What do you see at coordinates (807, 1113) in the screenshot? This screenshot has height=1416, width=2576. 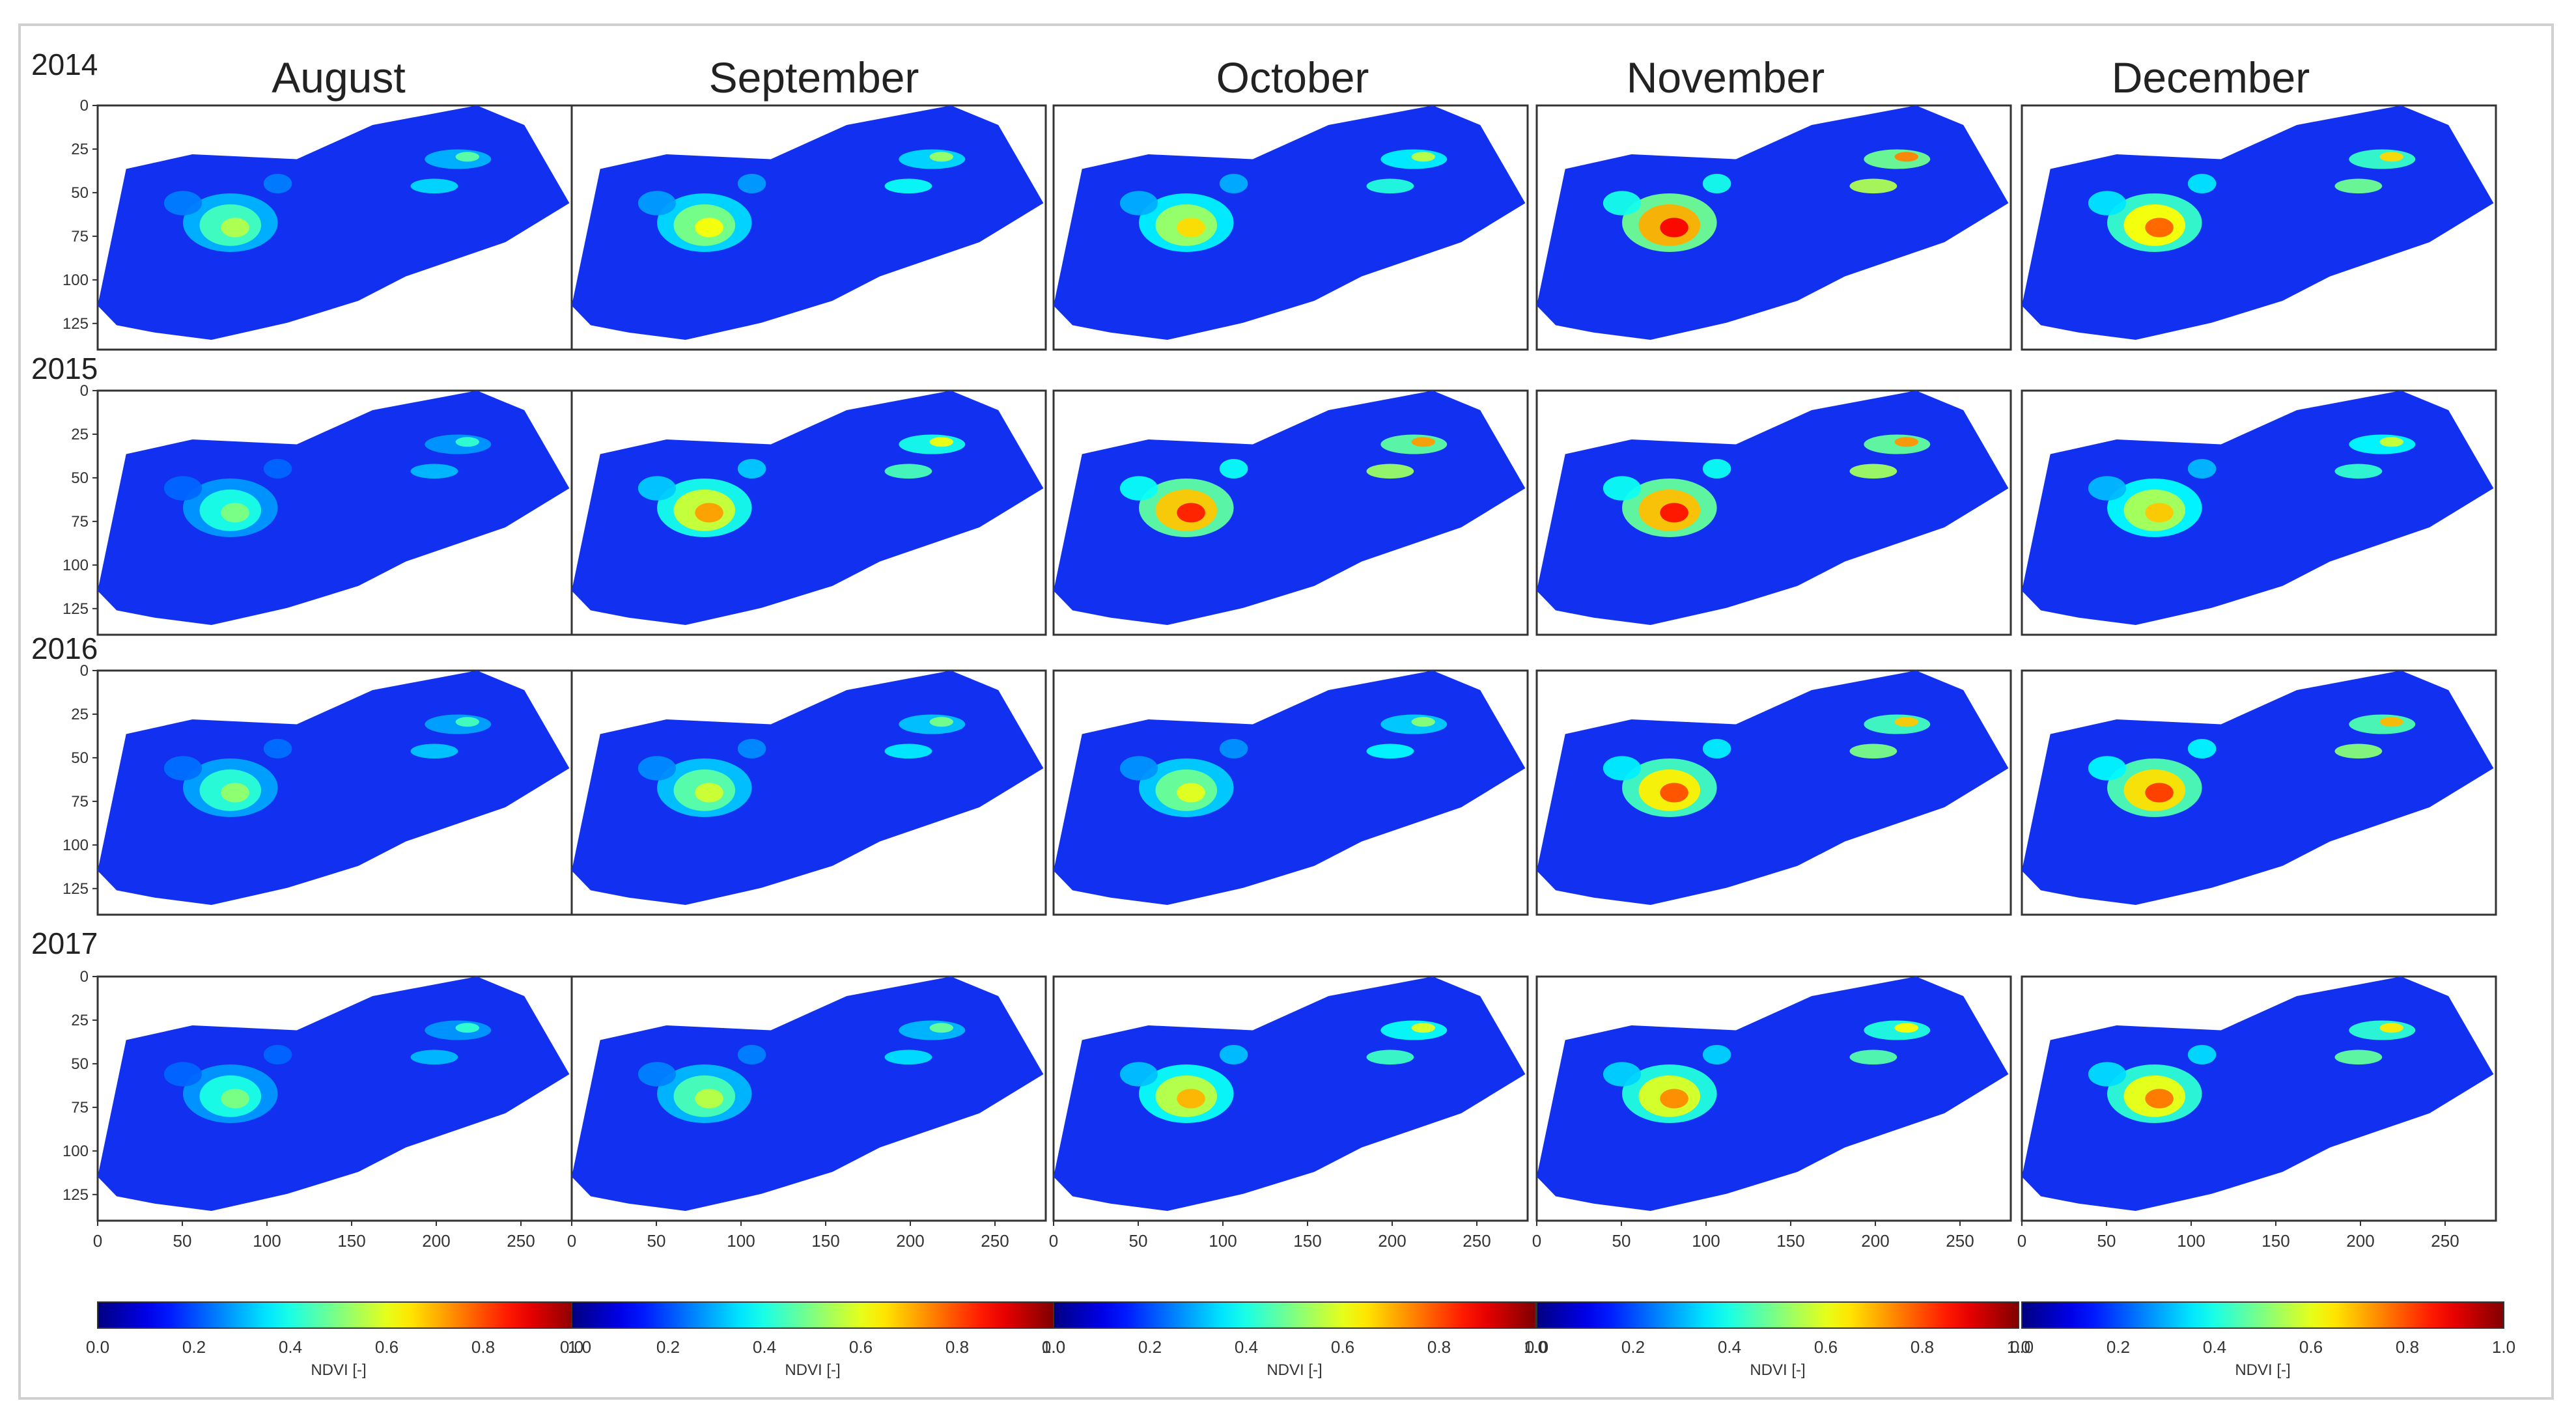 I see `heatmap-panel: 0 50 100 150 200 250` at bounding box center [807, 1113].